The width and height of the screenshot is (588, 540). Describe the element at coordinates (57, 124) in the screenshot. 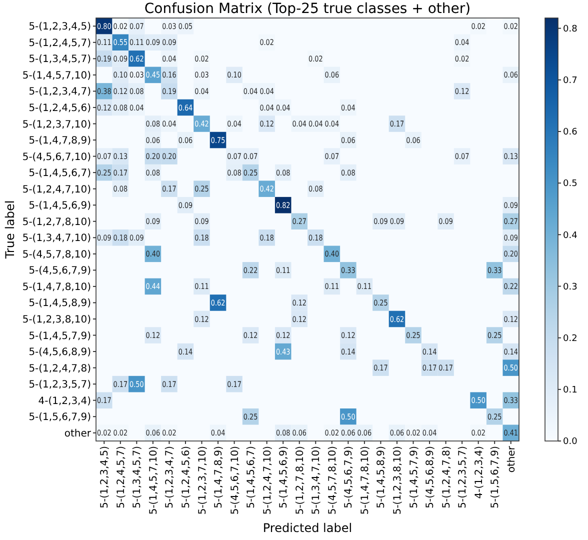

I see `y-tick-label: 5-(1,2,3,7,10)` at that location.